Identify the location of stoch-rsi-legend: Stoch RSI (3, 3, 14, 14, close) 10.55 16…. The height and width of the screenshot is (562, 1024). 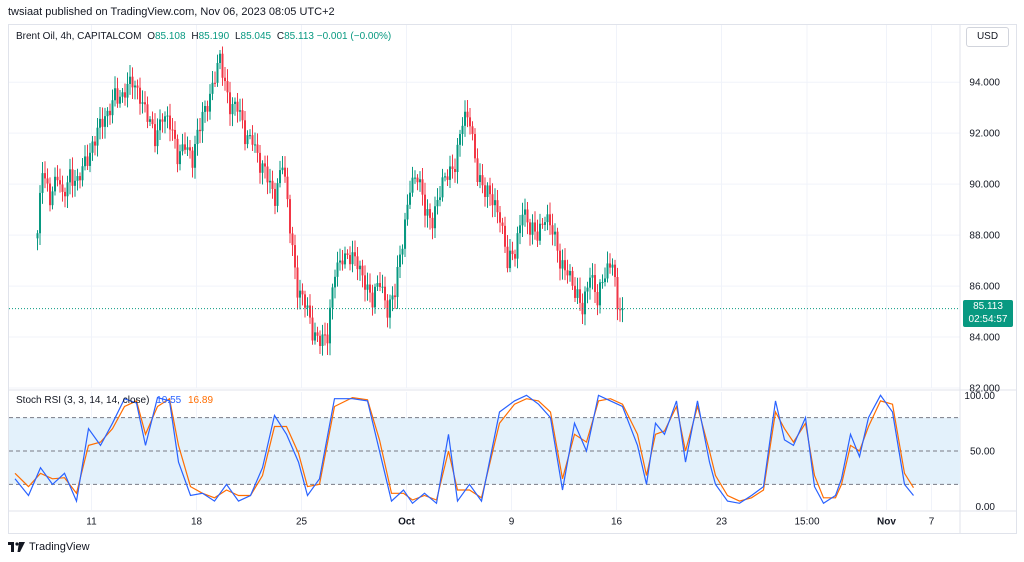
(114, 400).